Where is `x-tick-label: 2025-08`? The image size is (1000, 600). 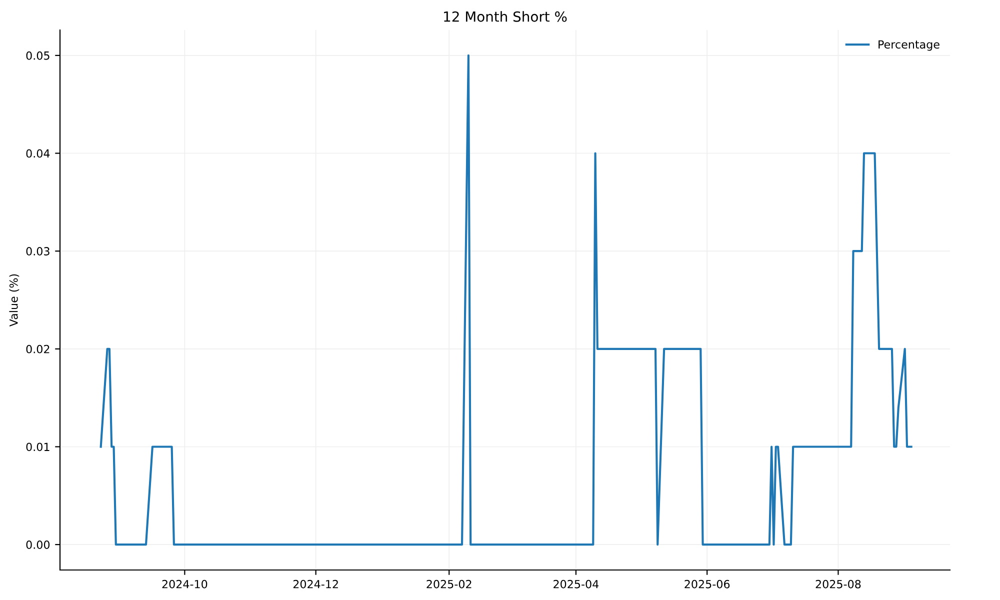
x-tick-label: 2025-08 is located at coordinates (838, 584).